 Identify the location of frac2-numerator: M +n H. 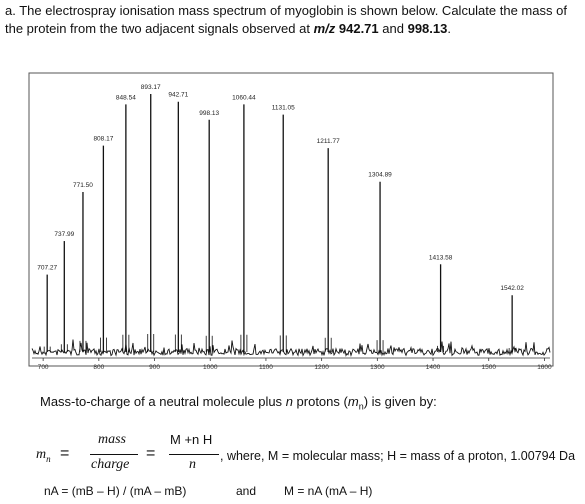
(191, 439).